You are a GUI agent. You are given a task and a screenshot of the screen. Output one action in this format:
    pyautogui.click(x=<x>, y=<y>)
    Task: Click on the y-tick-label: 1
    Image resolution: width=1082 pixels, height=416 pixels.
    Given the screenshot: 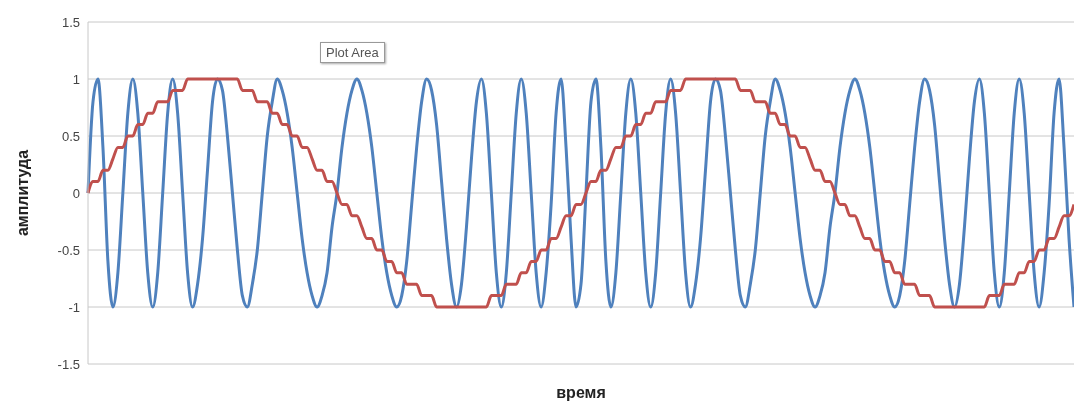 What is the action you would take?
    pyautogui.click(x=76, y=79)
    